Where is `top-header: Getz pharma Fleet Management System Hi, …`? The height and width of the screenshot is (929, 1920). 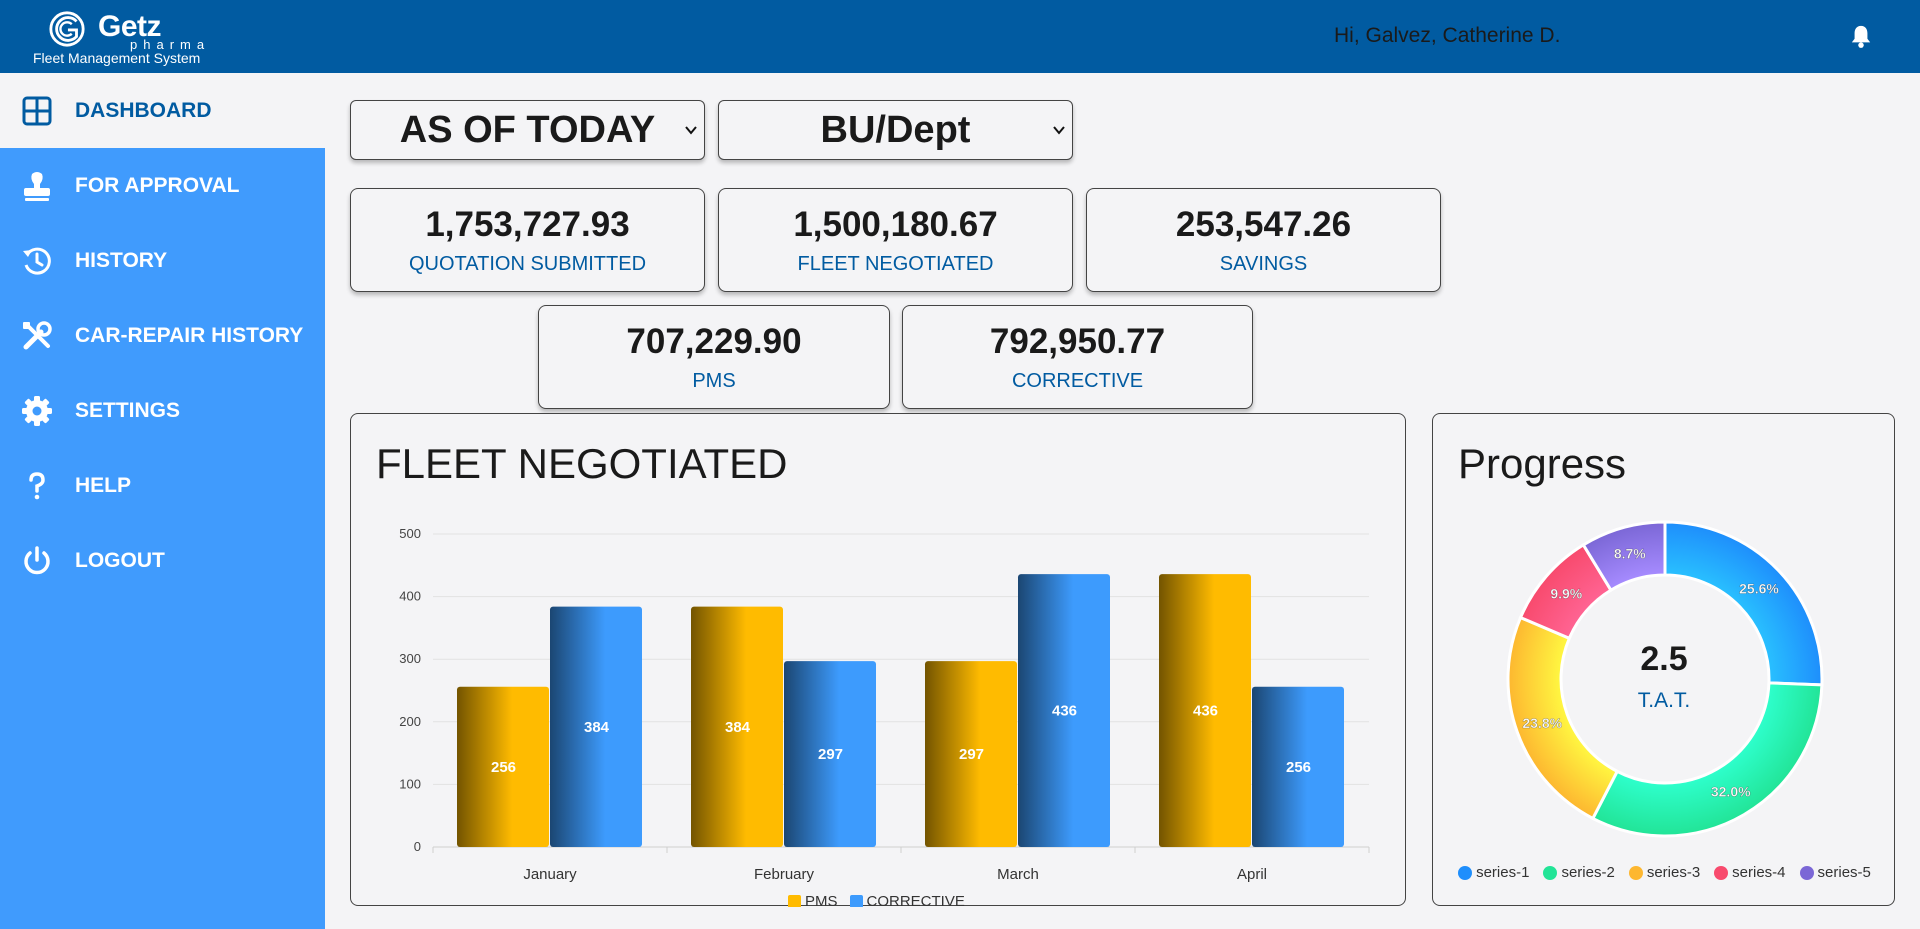
top-header: Getz pharma Fleet Management System Hi, … is located at coordinates (960, 36).